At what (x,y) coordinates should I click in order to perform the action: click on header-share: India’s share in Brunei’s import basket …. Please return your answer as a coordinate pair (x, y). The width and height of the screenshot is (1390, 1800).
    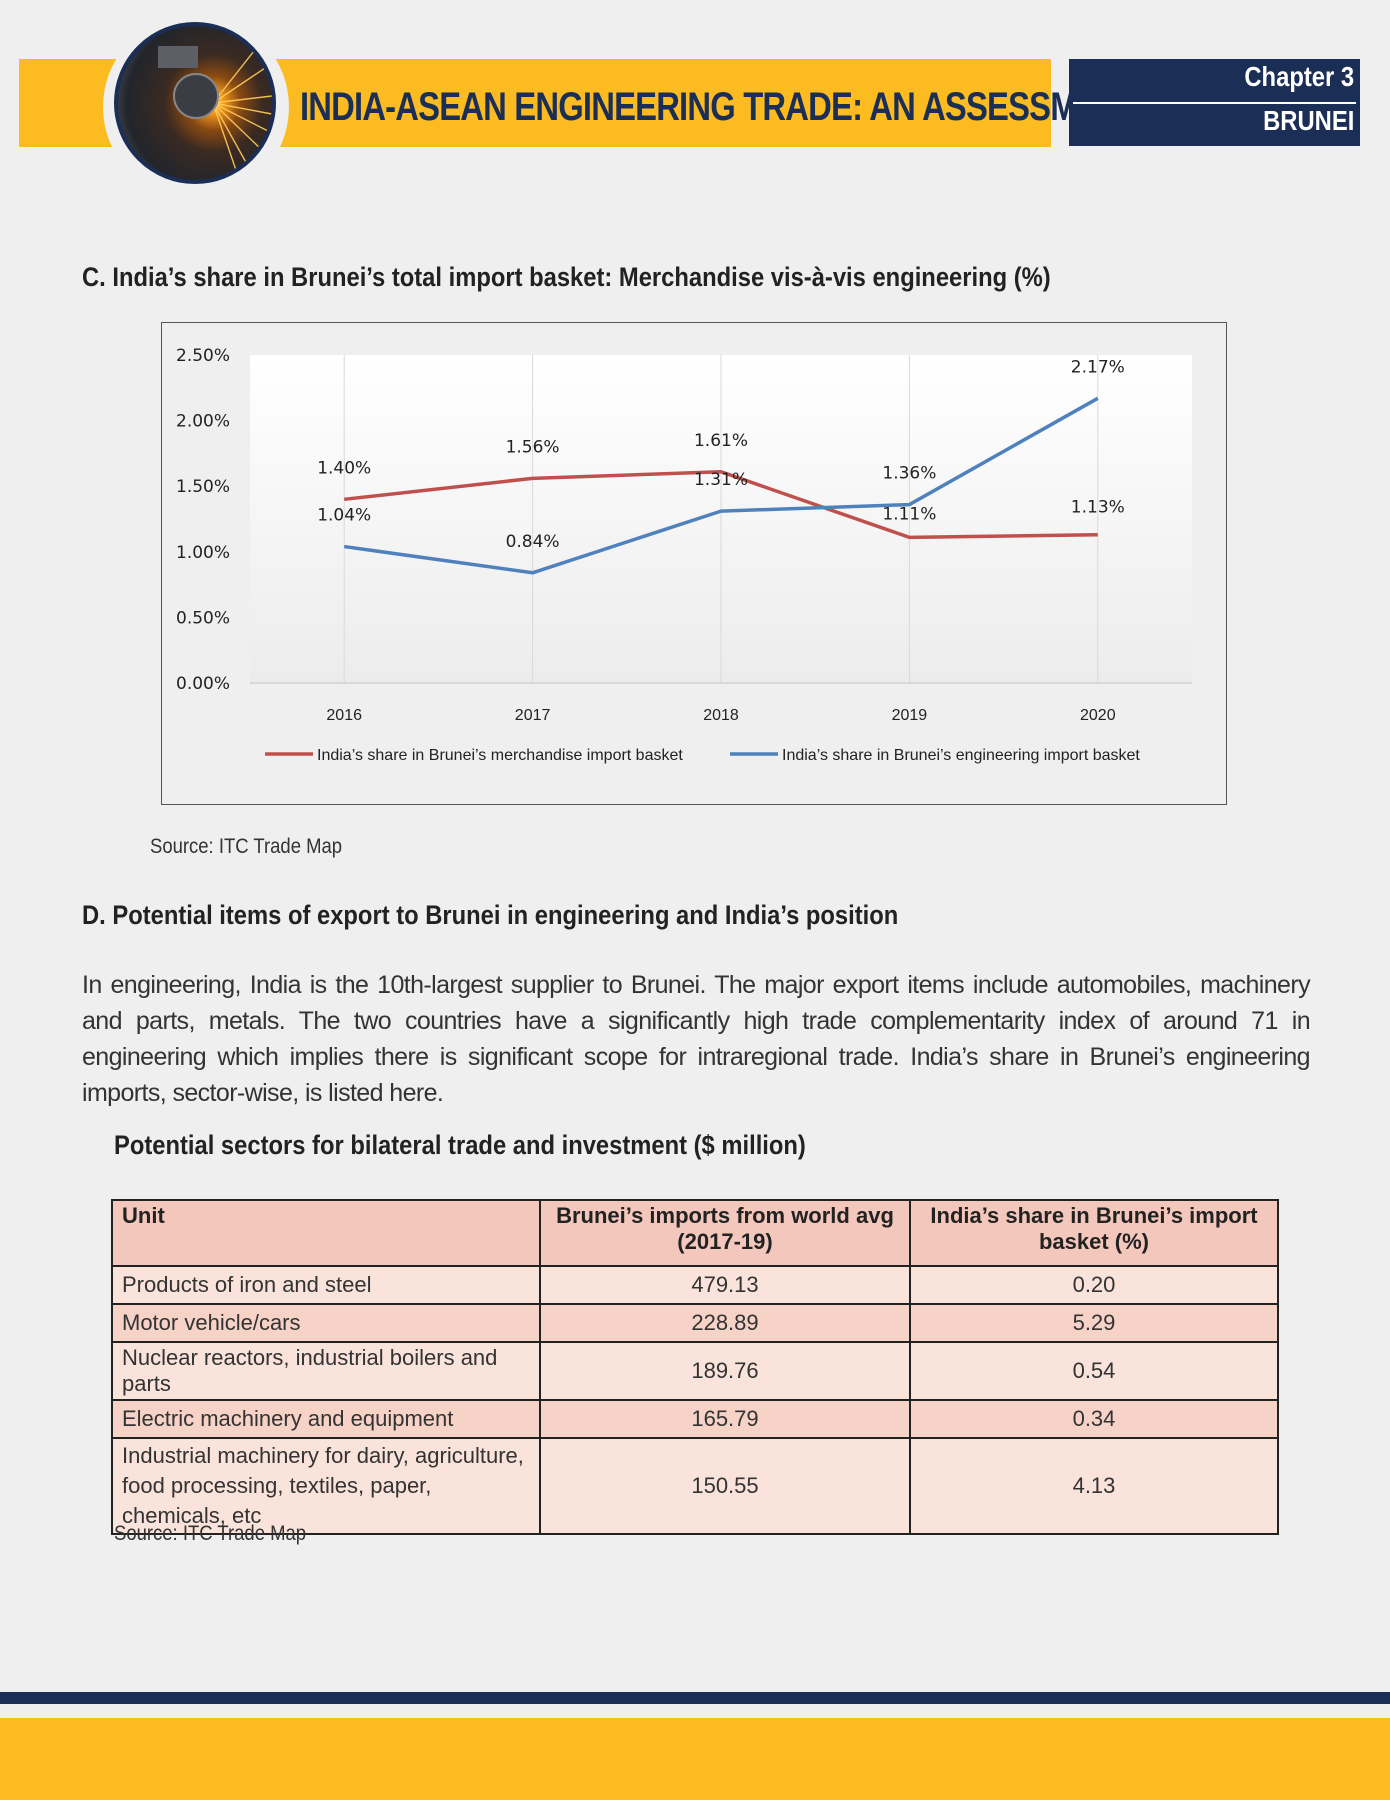
    Looking at the image, I should click on (1094, 1233).